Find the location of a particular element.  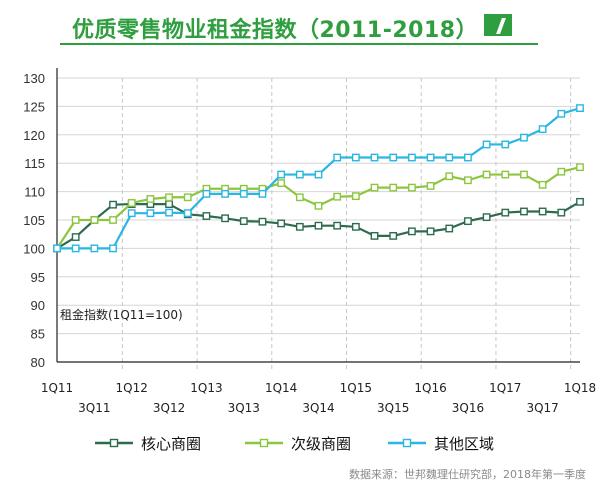

y-tick-label: 130 is located at coordinates (34, 78).